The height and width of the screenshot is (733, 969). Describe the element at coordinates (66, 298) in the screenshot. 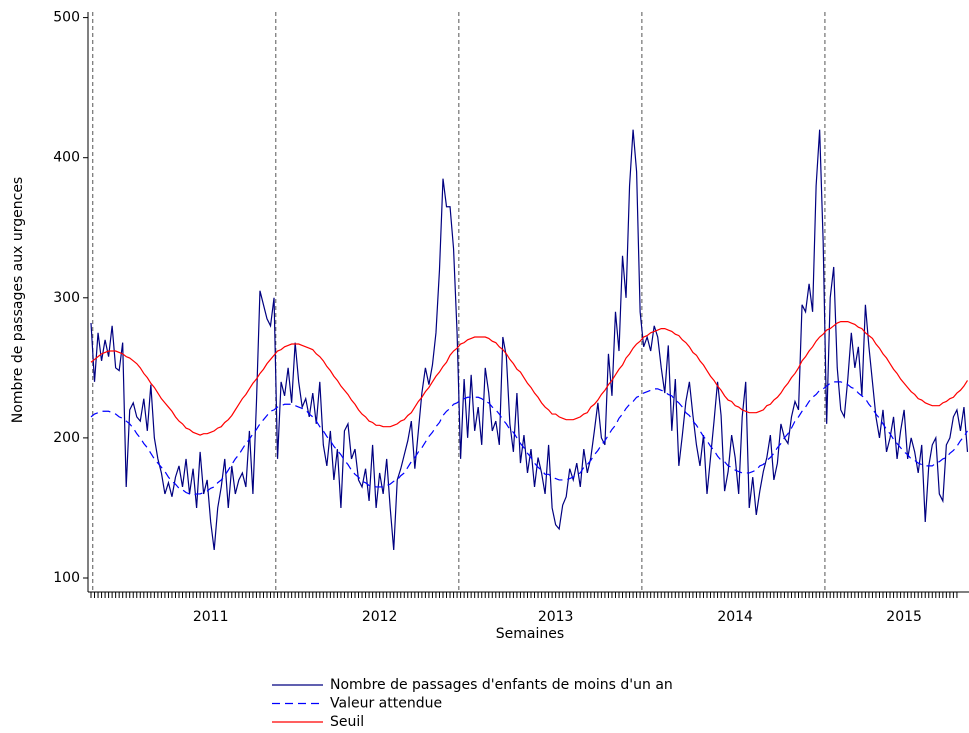

I see `y-tick-label: 300` at that location.